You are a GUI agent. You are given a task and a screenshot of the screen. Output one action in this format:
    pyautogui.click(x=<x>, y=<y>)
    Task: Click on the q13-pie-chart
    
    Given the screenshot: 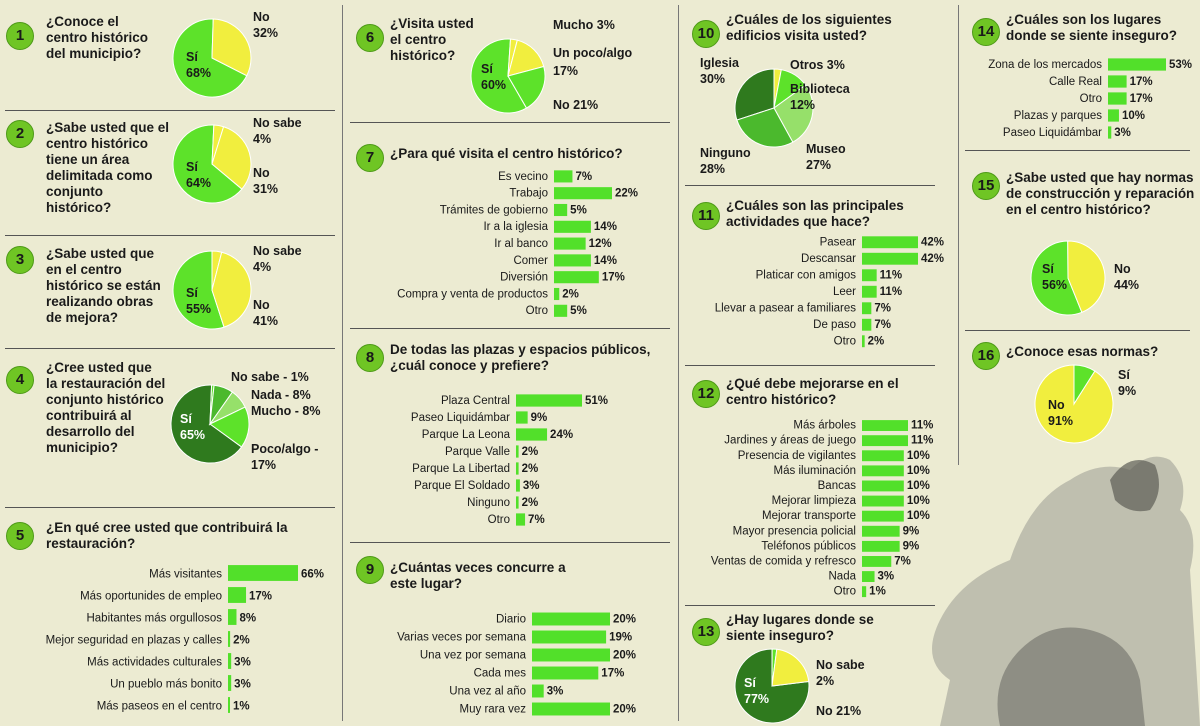 What is the action you would take?
    pyautogui.click(x=772, y=686)
    